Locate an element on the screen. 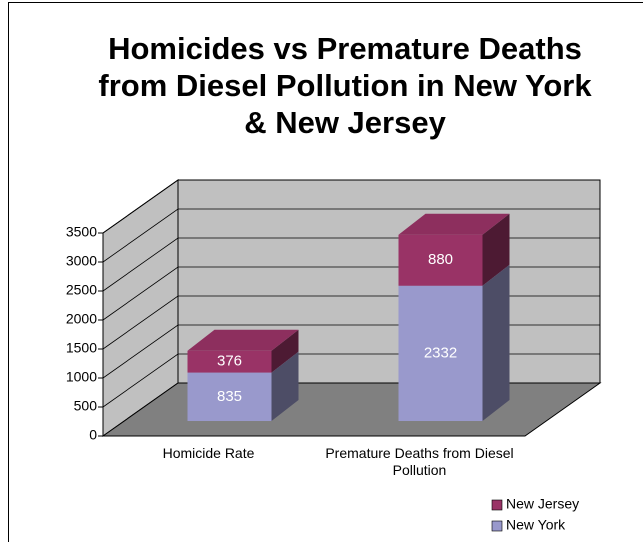 Image resolution: width=643 pixels, height=542 pixels. y-tick-label: 1000 is located at coordinates (81, 377).